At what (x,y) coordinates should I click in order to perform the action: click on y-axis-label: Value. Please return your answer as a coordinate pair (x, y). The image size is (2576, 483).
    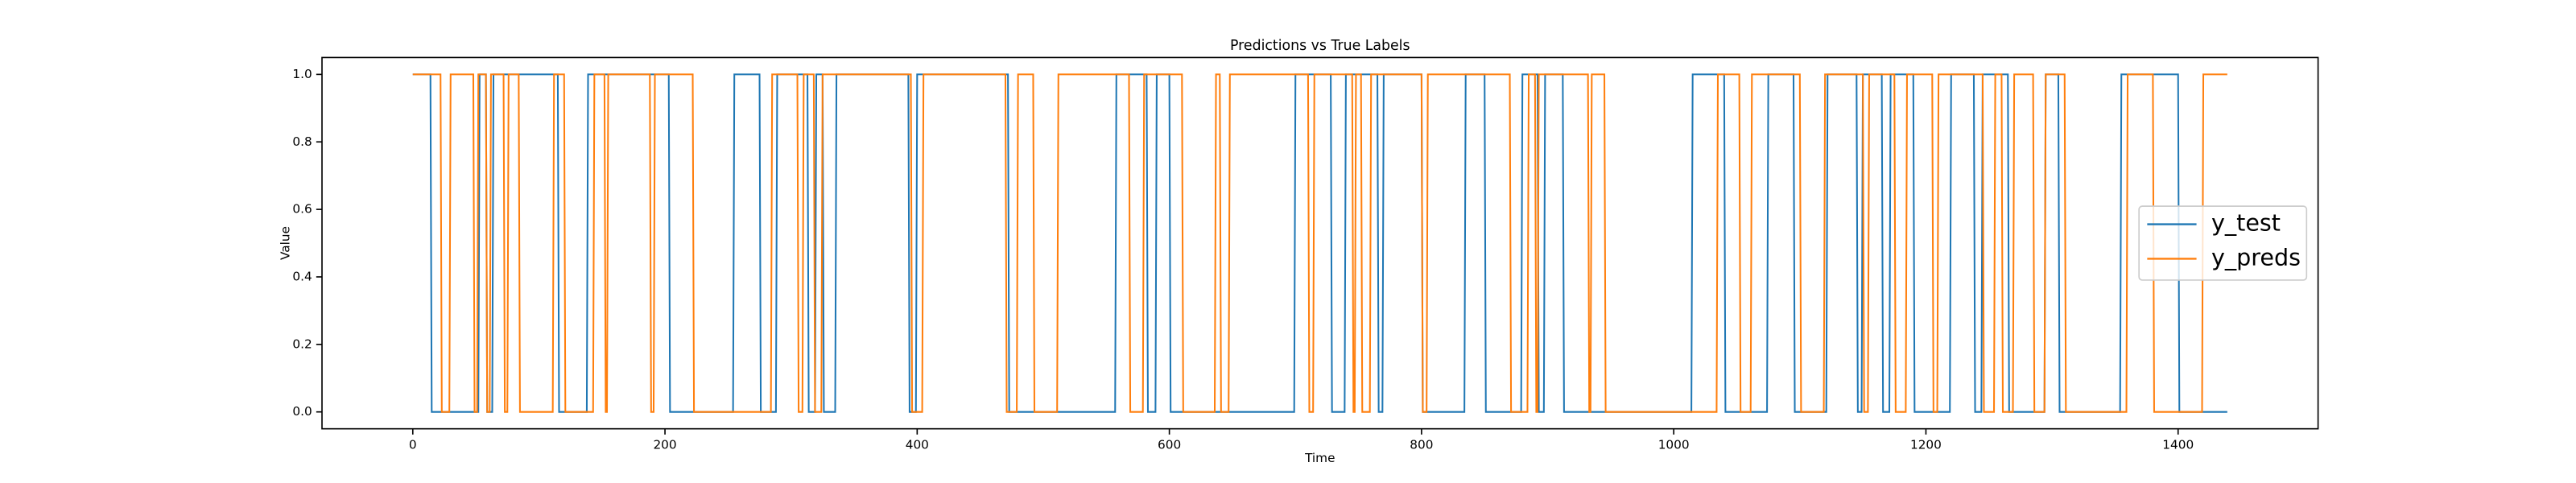
    Looking at the image, I should click on (286, 243).